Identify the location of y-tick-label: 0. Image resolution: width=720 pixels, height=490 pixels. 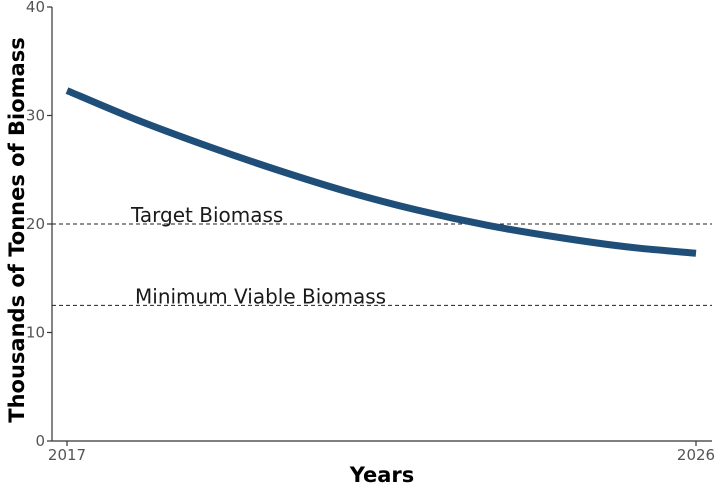
(40, 441).